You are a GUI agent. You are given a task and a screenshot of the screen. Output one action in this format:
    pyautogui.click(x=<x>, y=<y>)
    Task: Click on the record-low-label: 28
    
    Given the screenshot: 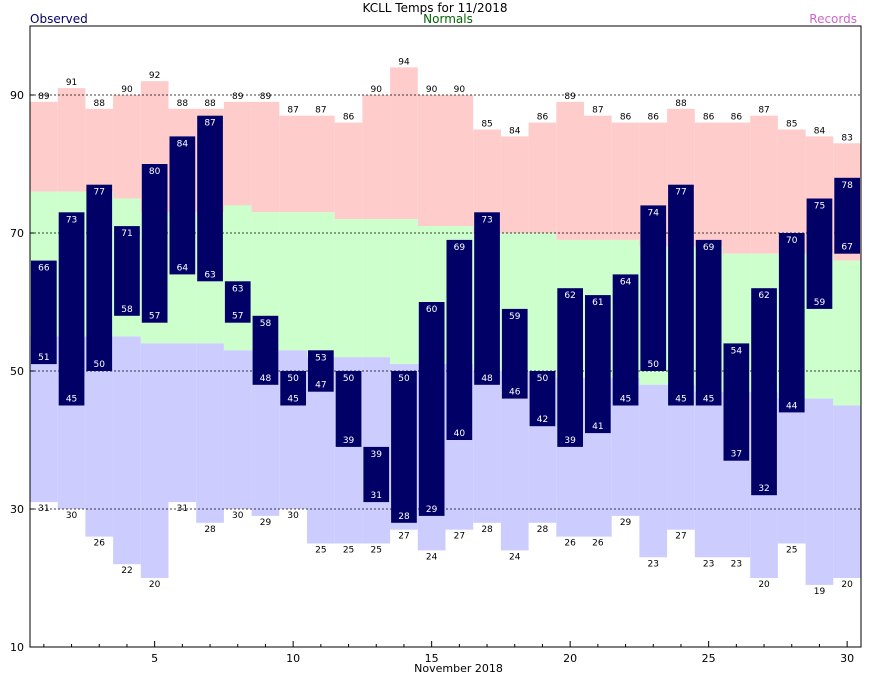 What is the action you would take?
    pyautogui.click(x=487, y=530)
    